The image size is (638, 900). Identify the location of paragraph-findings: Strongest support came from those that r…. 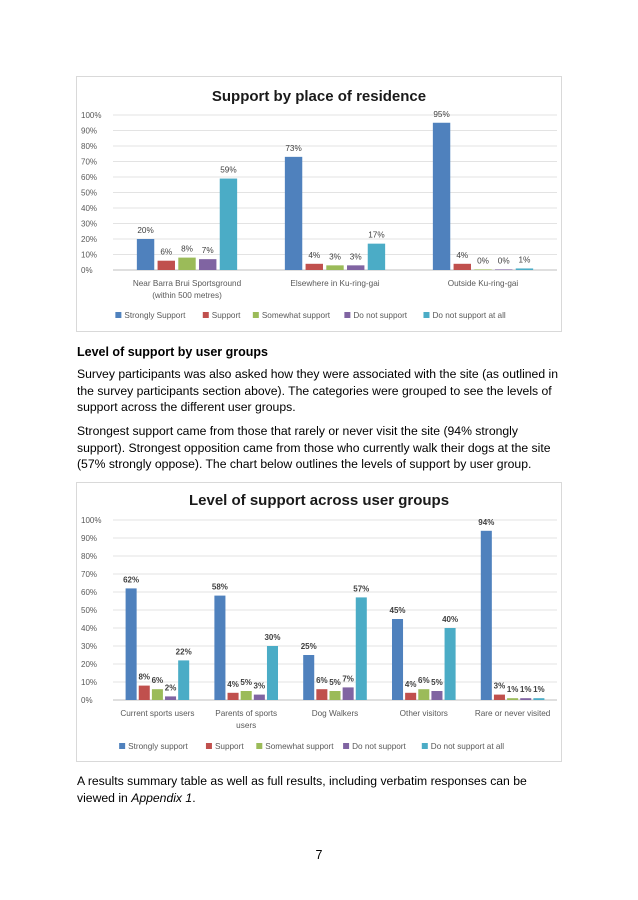
(314, 447).